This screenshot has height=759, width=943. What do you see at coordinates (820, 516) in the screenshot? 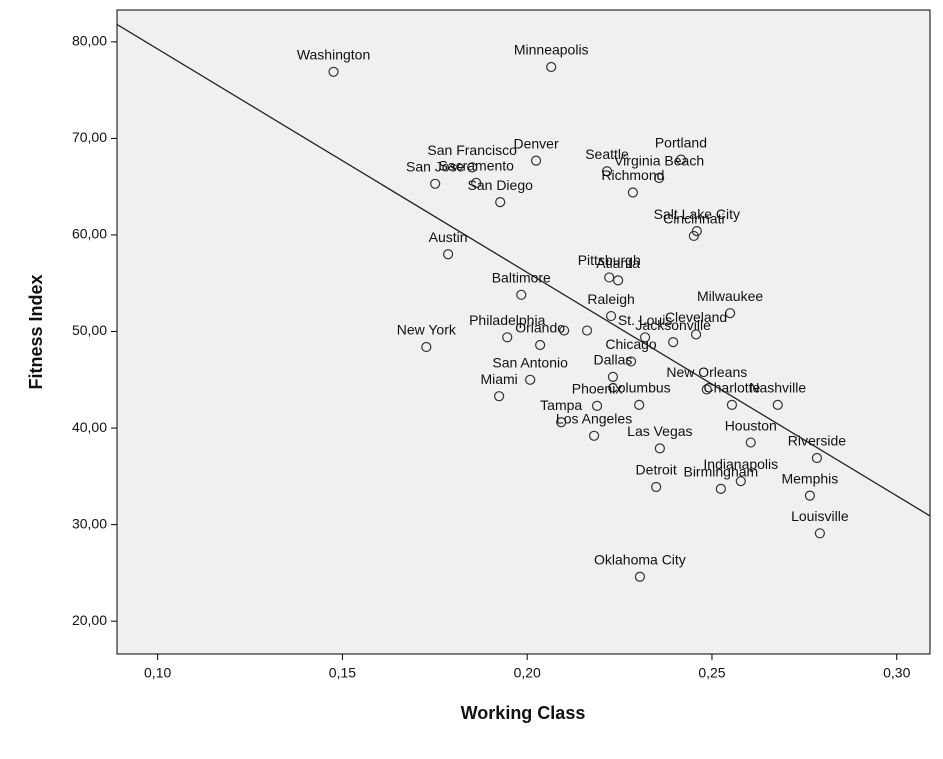
I see `point-label: Louisville` at bounding box center [820, 516].